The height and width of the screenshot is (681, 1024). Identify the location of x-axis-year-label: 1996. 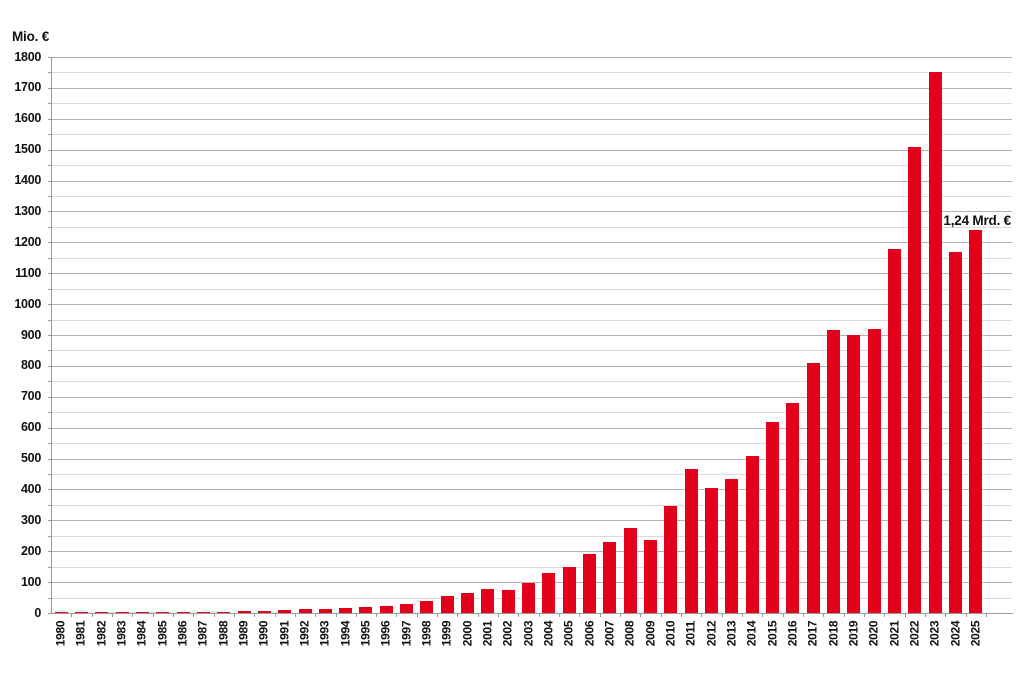
(385, 633).